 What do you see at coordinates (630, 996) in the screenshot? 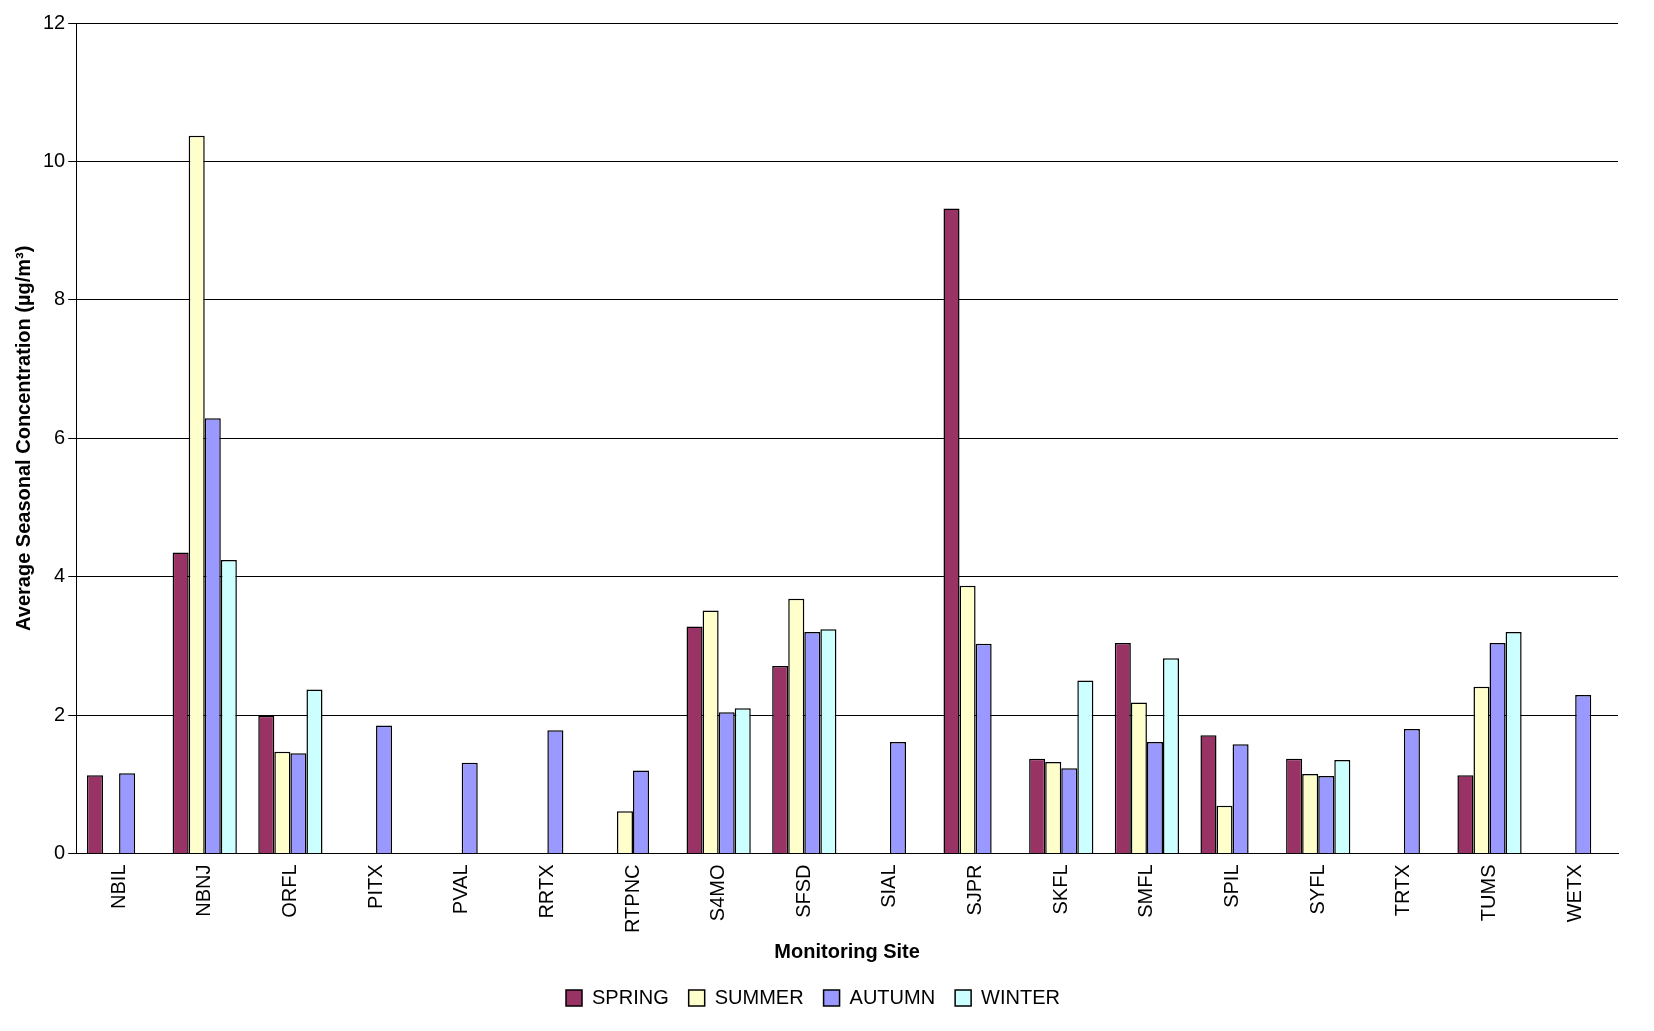
I see `legend-label: SPRING` at bounding box center [630, 996].